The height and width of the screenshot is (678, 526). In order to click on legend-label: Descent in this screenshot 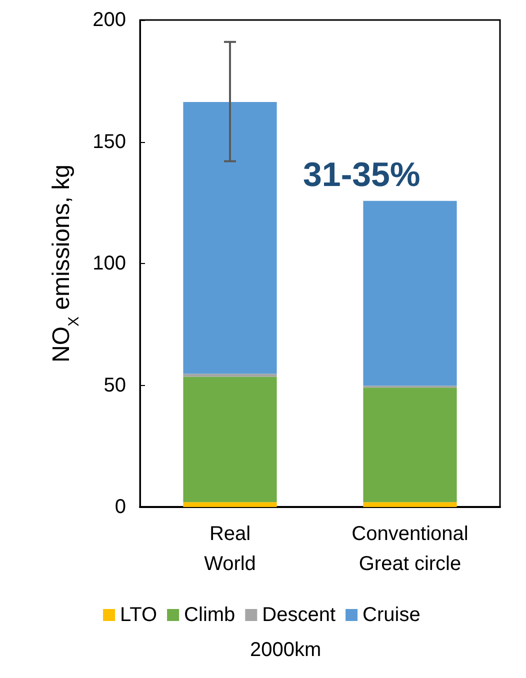, I will do `click(299, 615)`.